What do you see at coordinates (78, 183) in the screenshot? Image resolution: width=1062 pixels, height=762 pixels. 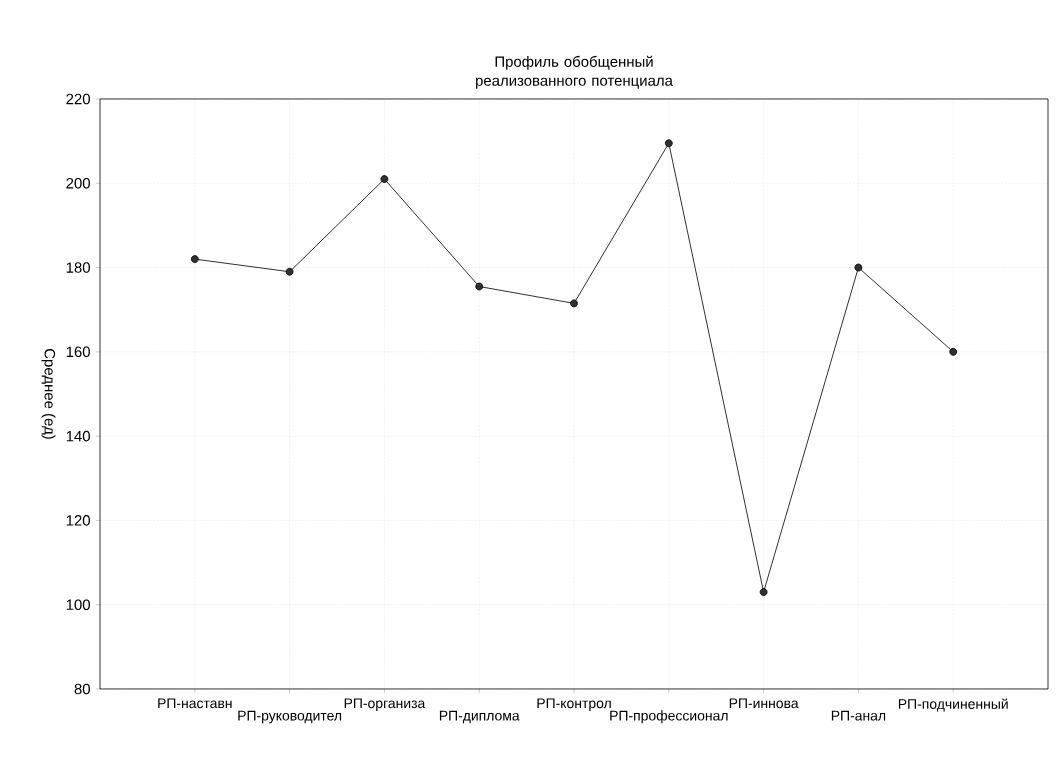 I see `y-tick-label: 200` at bounding box center [78, 183].